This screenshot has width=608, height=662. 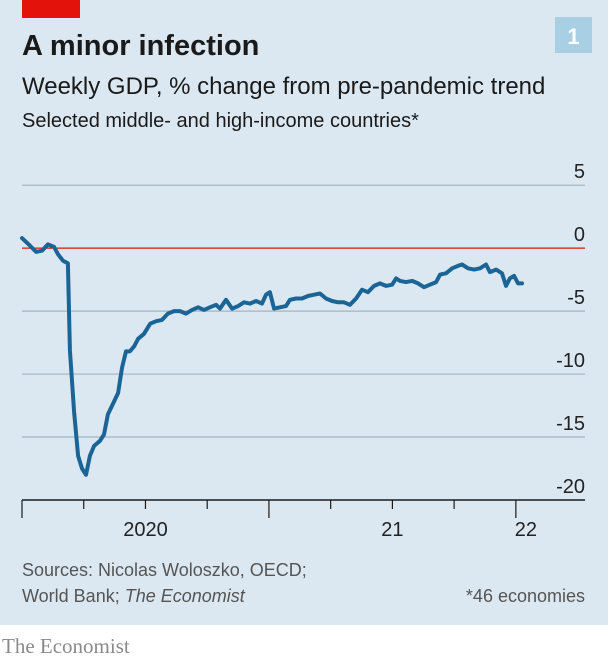 What do you see at coordinates (570, 487) in the screenshot?
I see `y-tick-label: -20` at bounding box center [570, 487].